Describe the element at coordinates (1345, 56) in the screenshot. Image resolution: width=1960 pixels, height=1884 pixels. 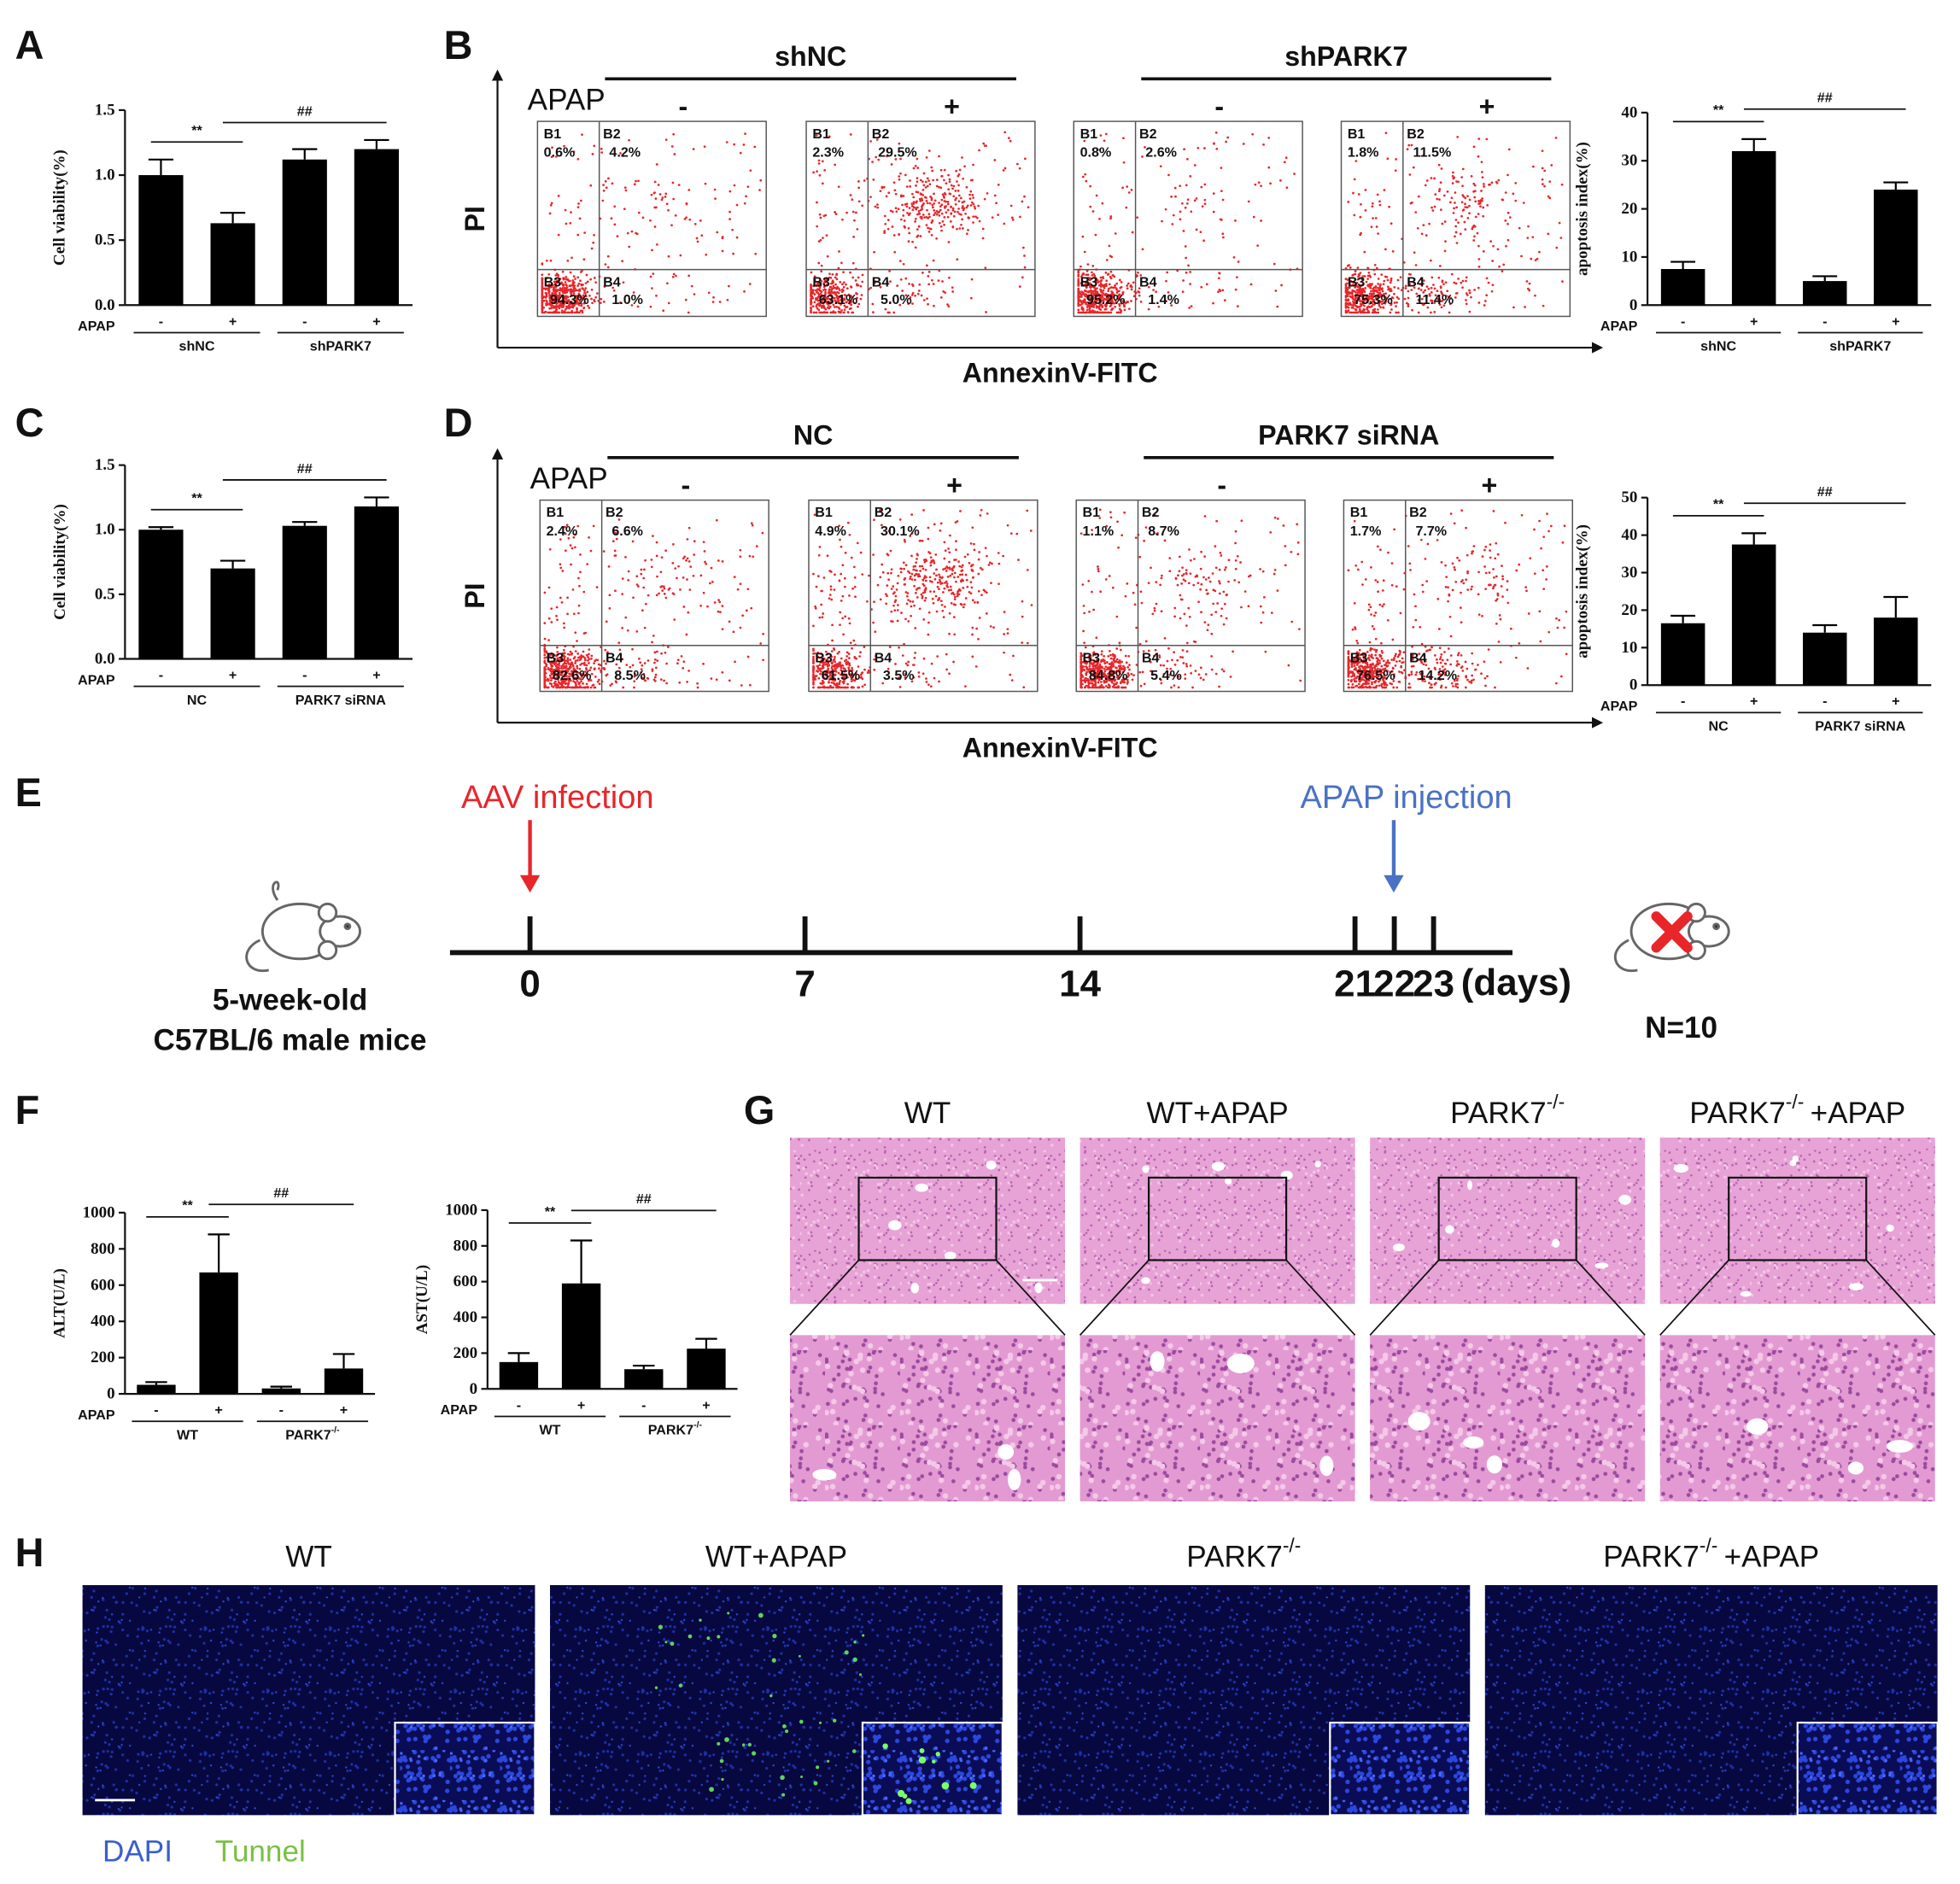
I see `group-label: shPARK7` at that location.